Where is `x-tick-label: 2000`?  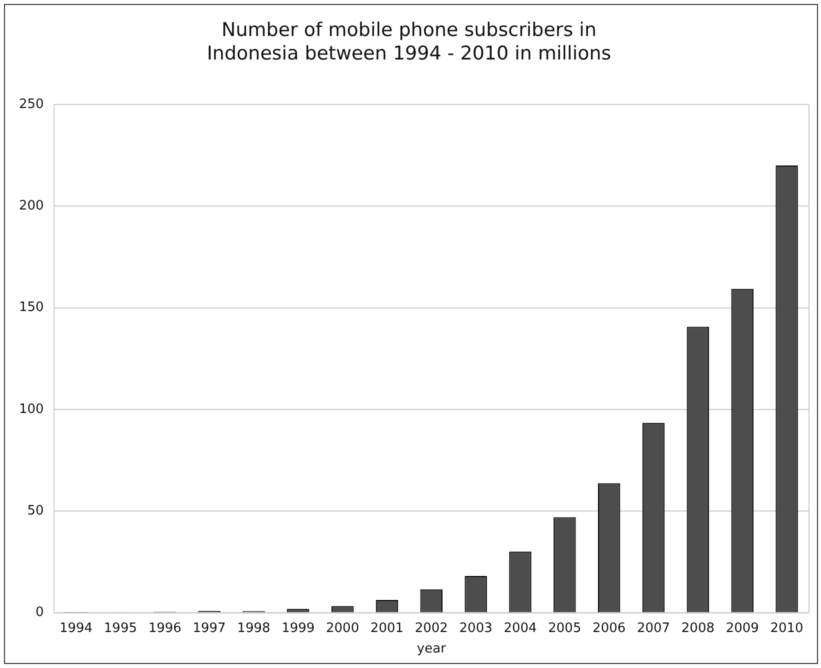 x-tick-label: 2000 is located at coordinates (343, 628).